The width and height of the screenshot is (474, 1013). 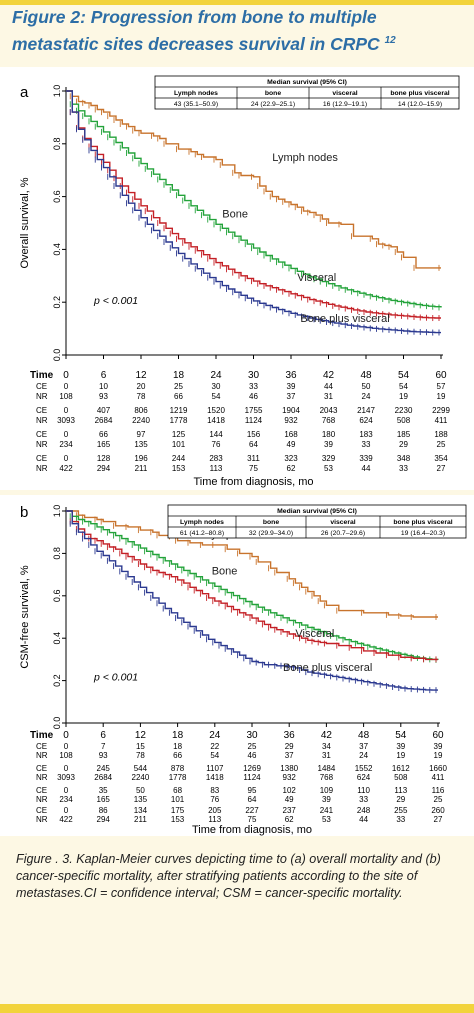 What do you see at coordinates (253, 458) in the screenshot?
I see `risk-table-ce-value: 311` at bounding box center [253, 458].